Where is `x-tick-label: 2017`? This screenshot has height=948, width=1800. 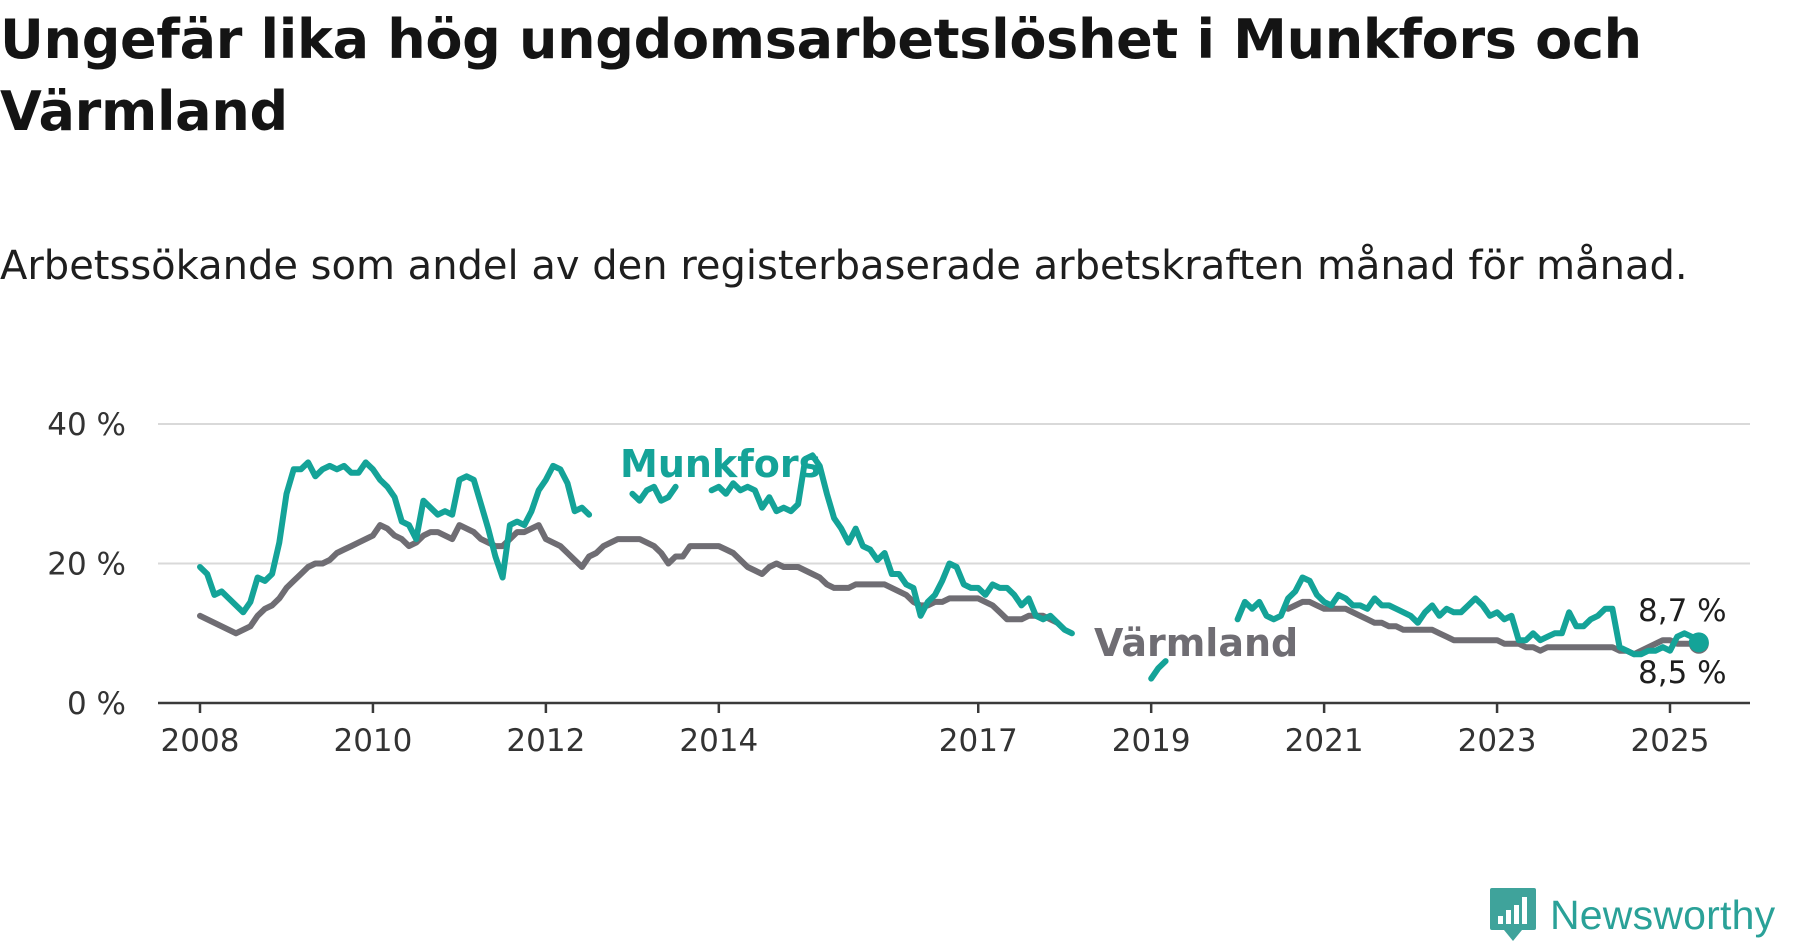 x-tick-label: 2017 is located at coordinates (978, 741).